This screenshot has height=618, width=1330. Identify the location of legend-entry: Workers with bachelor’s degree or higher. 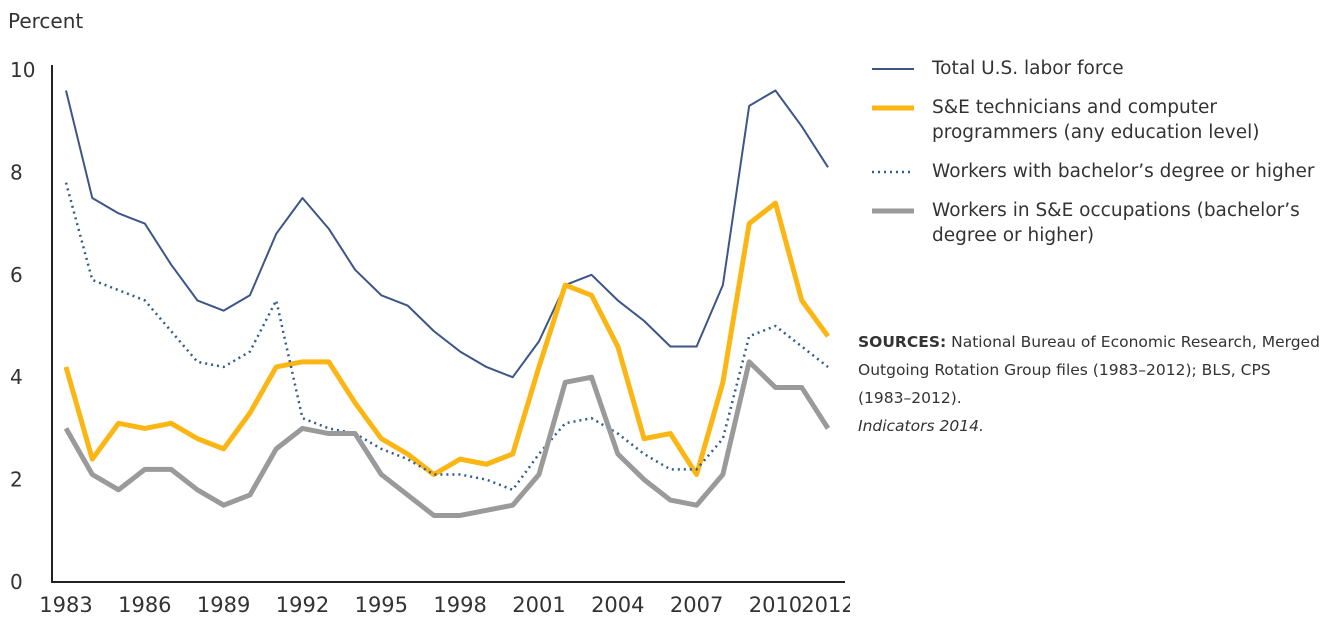
(1095, 171).